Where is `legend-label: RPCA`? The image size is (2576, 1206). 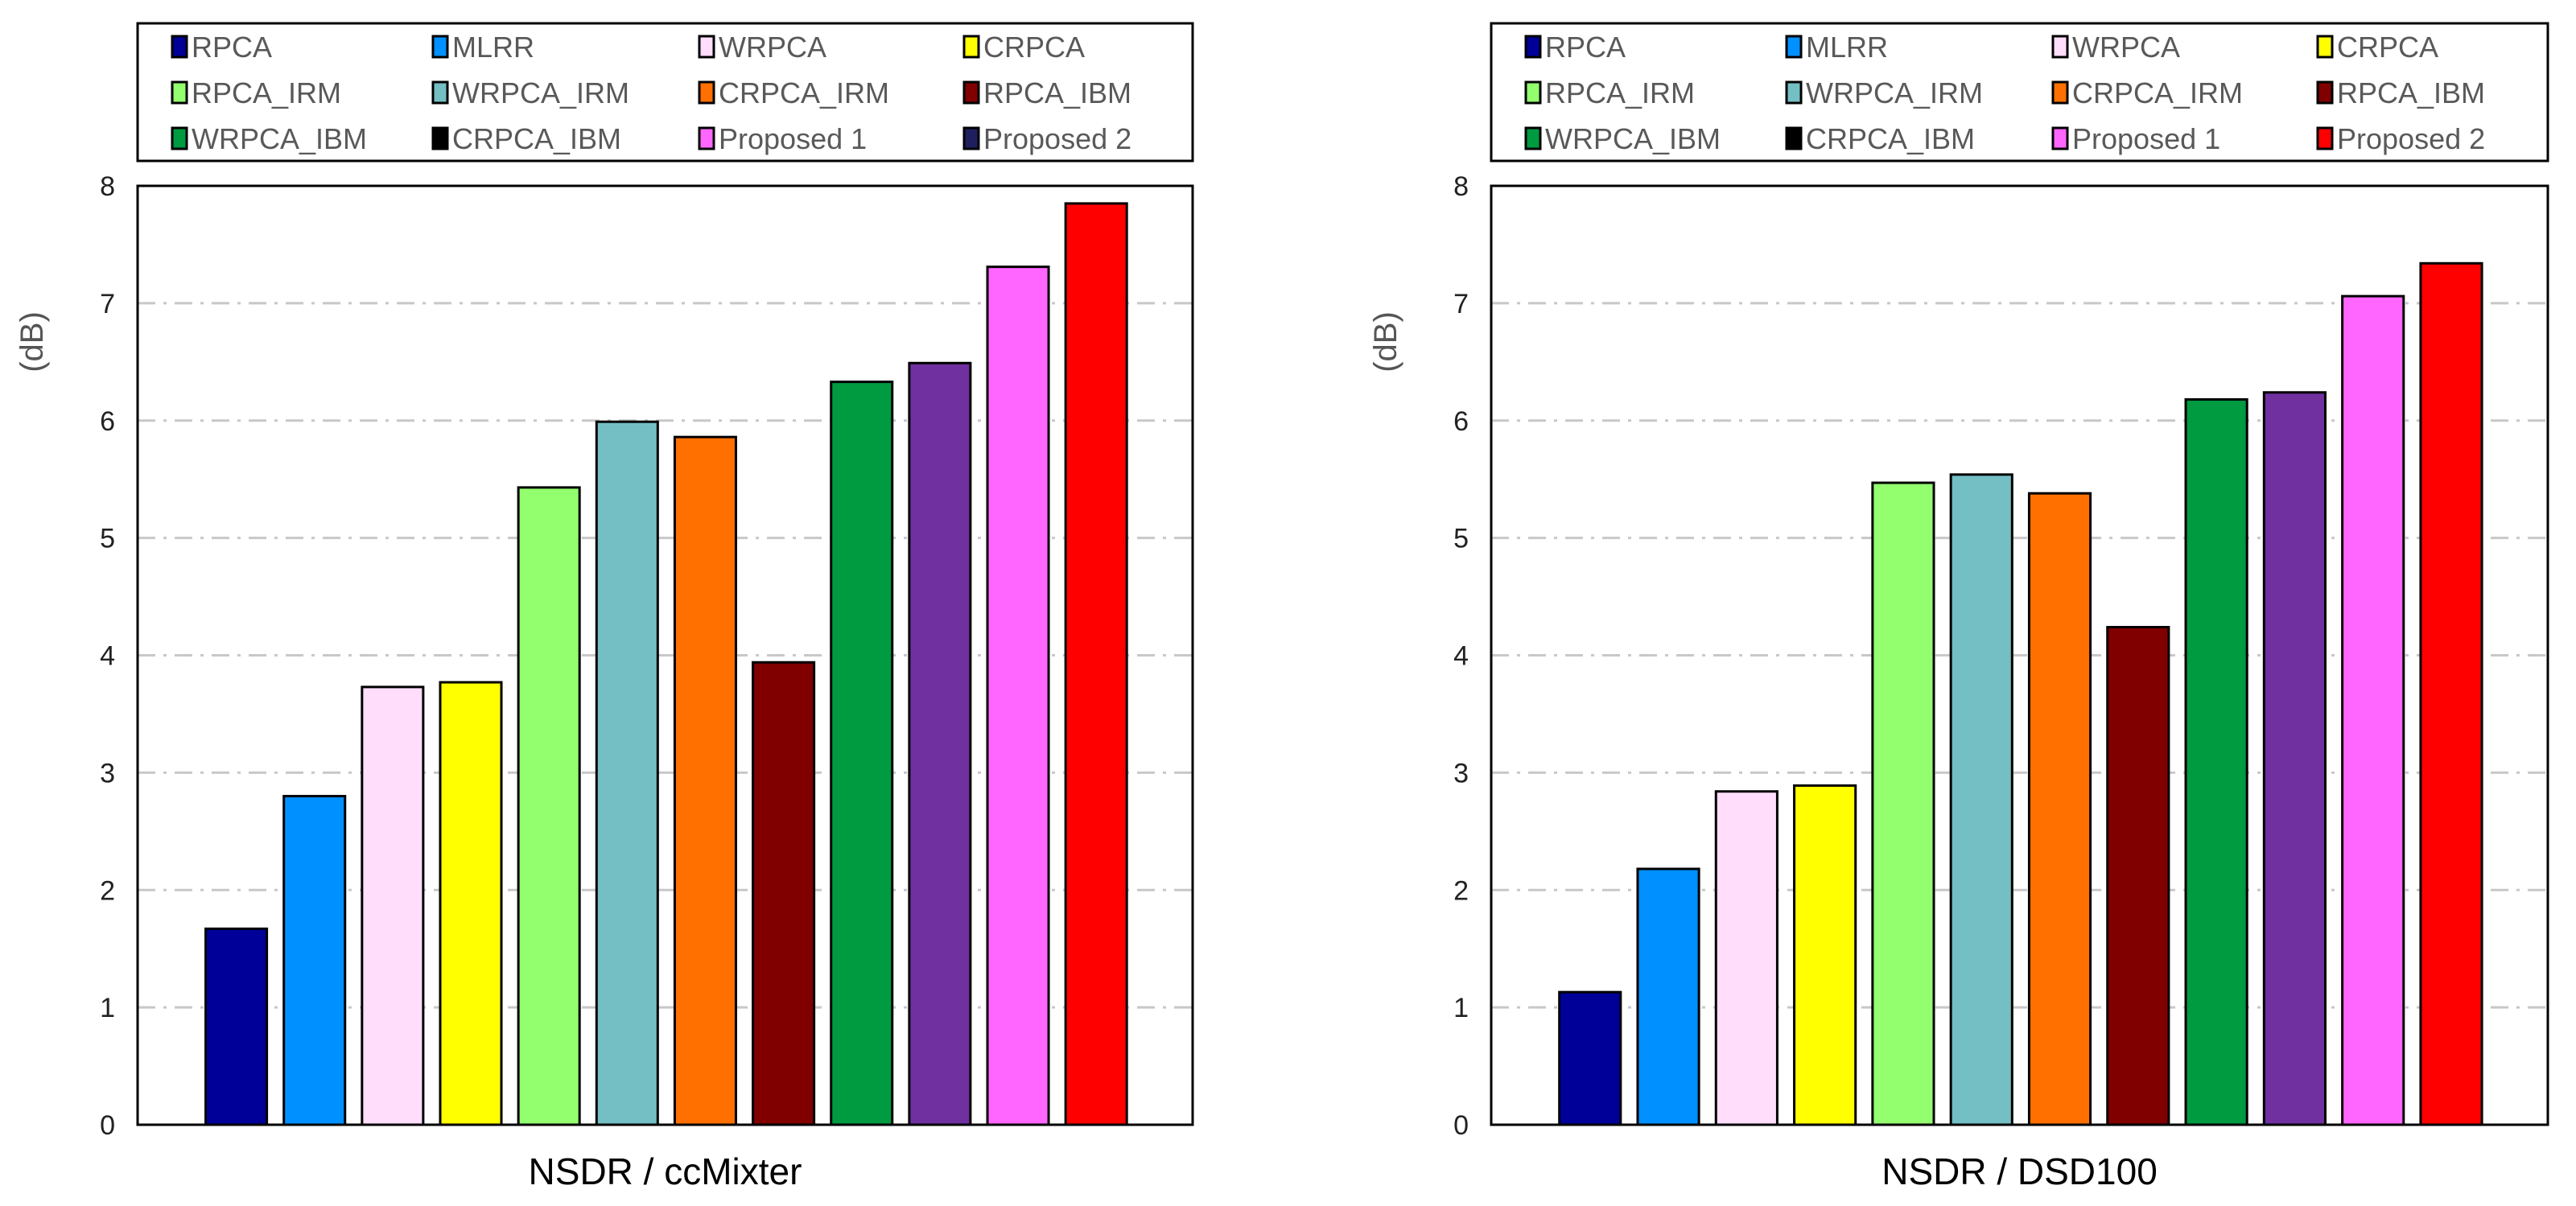 legend-label: RPCA is located at coordinates (1585, 47).